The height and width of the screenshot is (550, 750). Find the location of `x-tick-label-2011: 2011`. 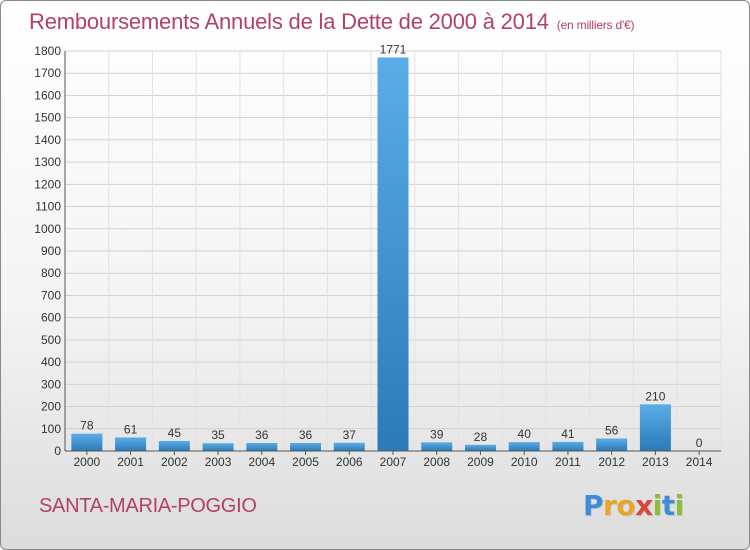

x-tick-label-2011: 2011 is located at coordinates (568, 462).